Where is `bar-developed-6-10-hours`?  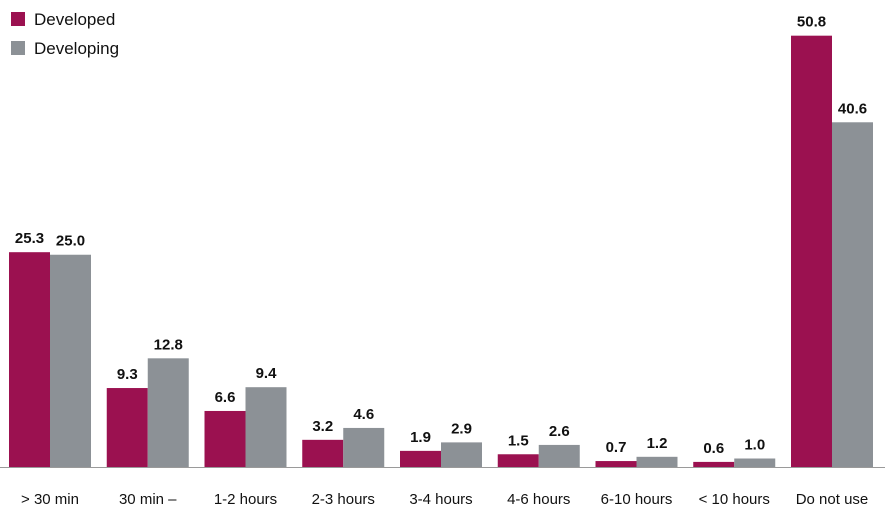 bar-developed-6-10-hours is located at coordinates (616, 464).